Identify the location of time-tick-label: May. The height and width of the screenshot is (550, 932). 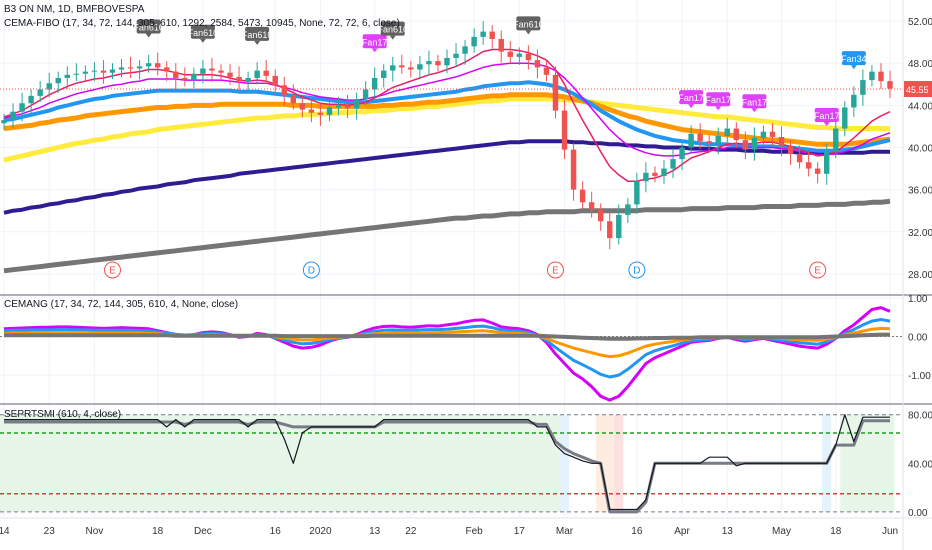
(781, 531).